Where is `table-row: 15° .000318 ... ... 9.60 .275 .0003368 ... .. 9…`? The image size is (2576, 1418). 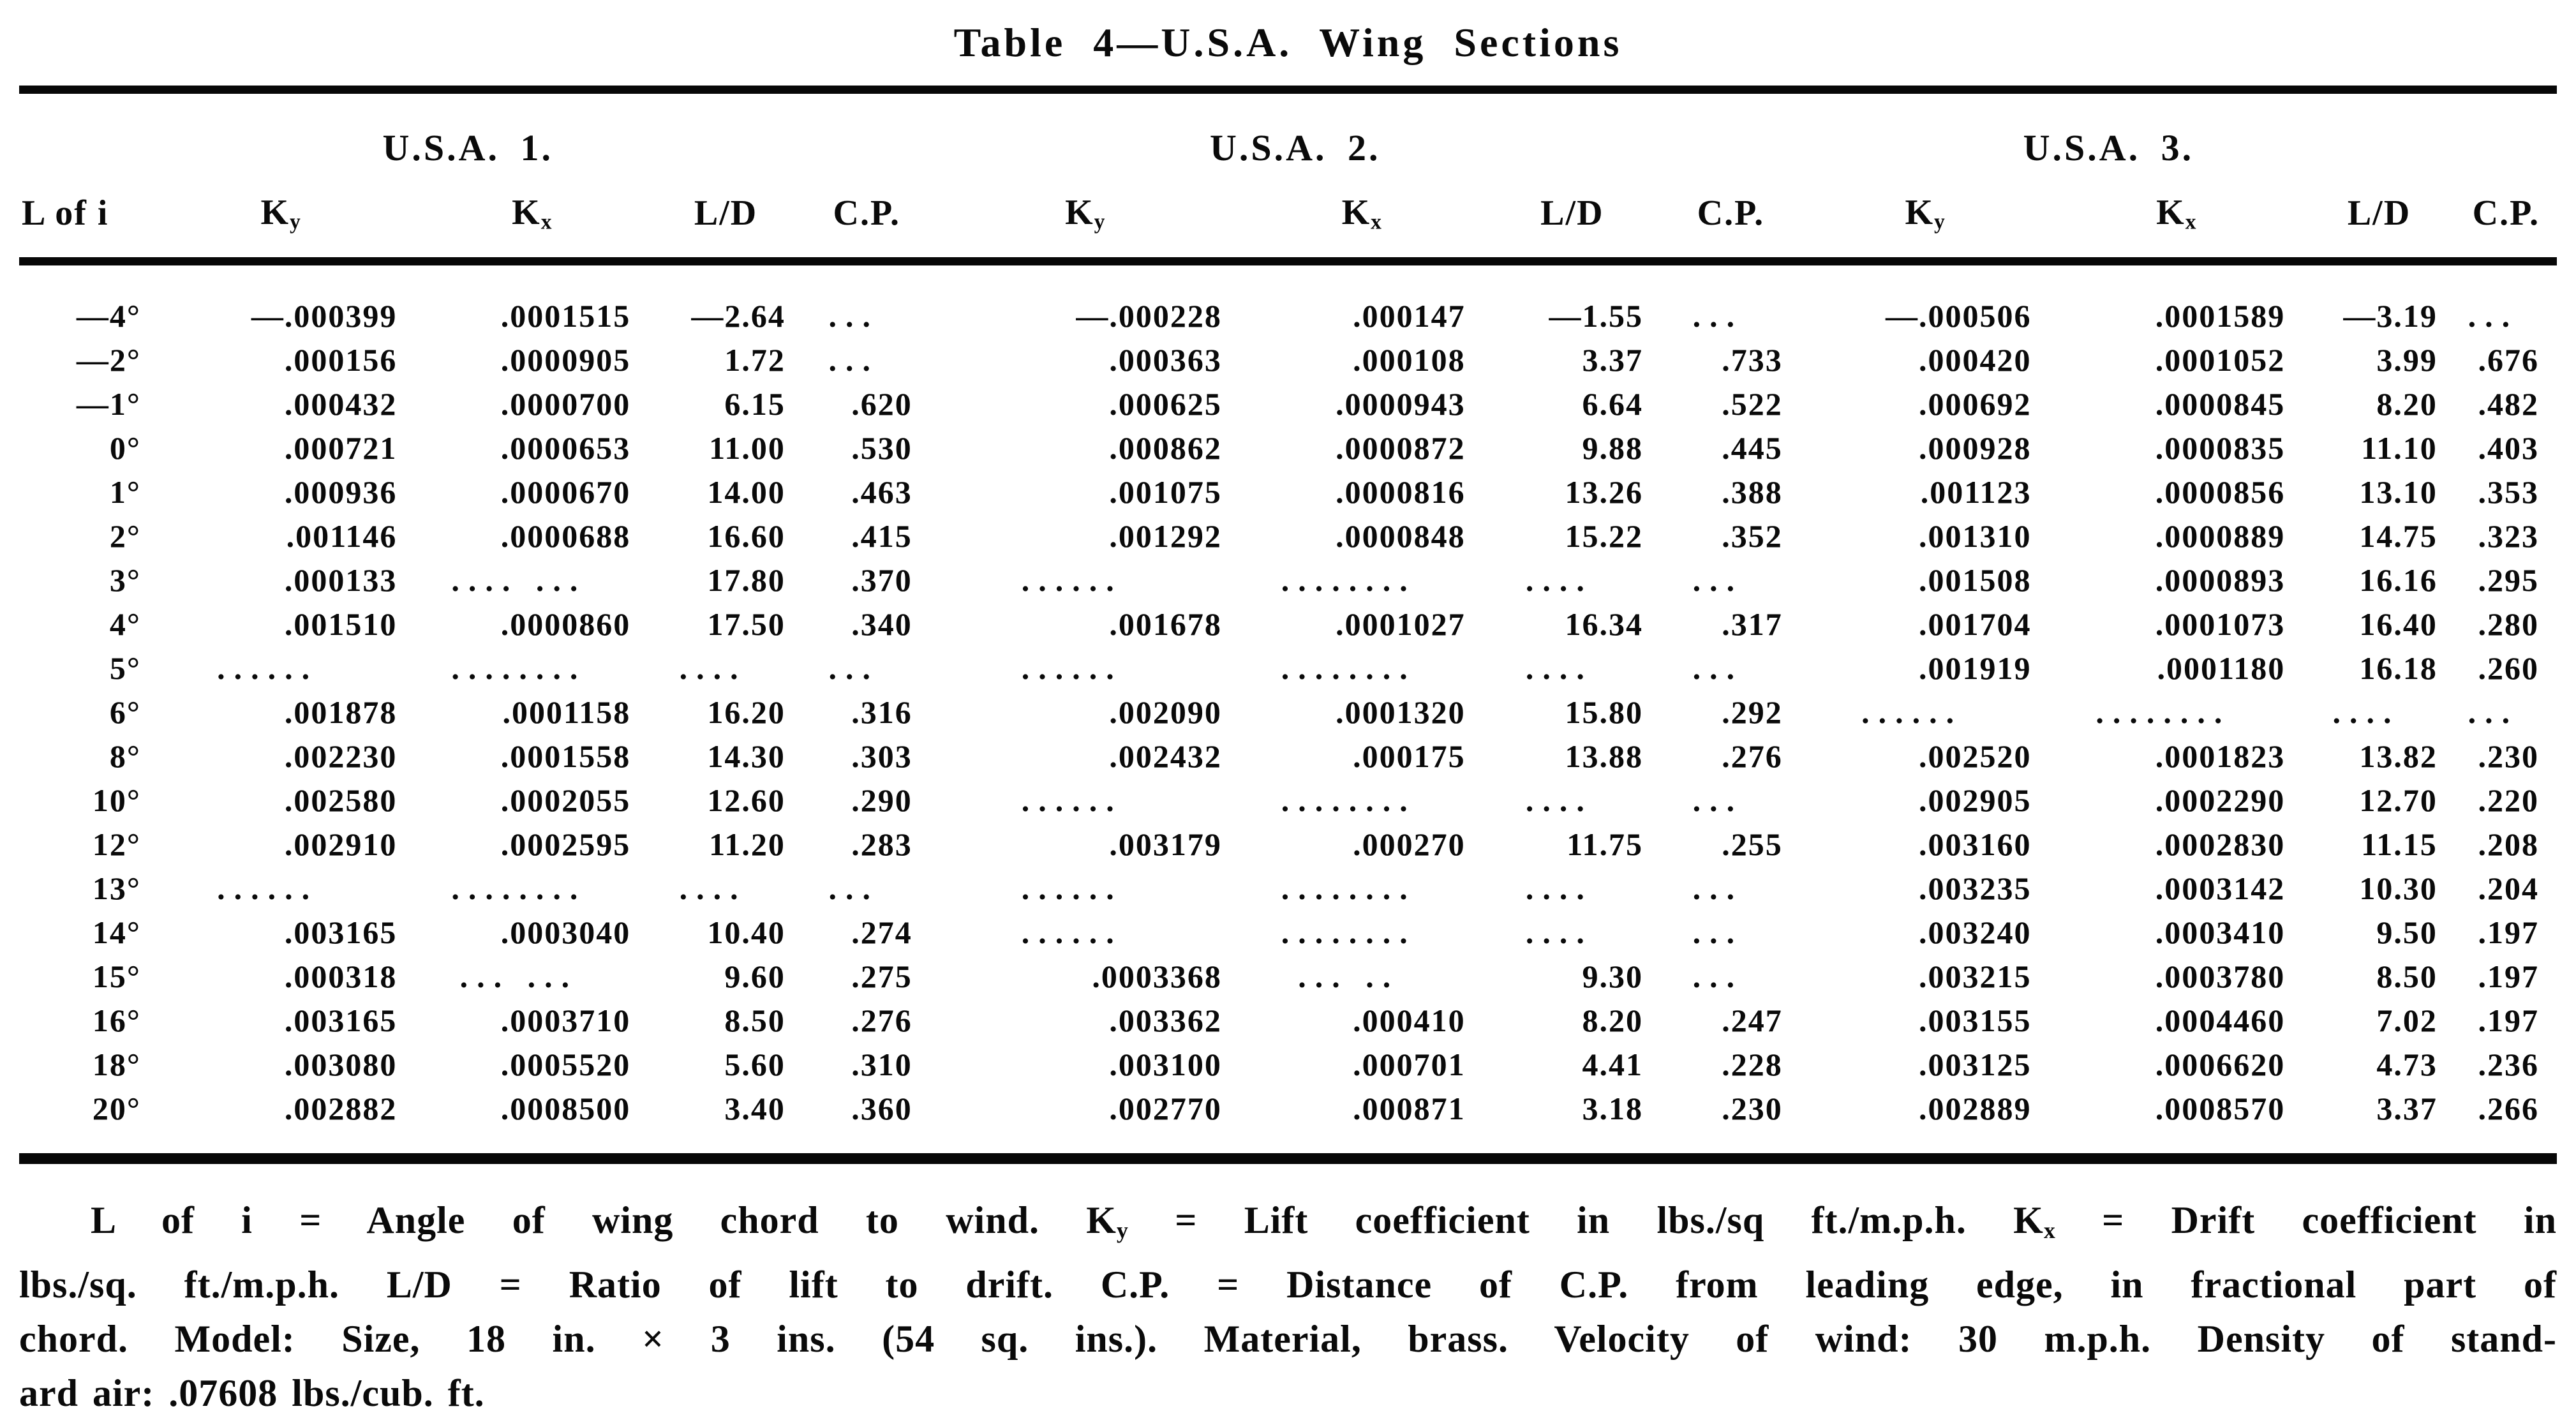
table-row: 15° .000318 ... ... 9.60 .275 .0003368 ... .. 9… is located at coordinates (1288, 976).